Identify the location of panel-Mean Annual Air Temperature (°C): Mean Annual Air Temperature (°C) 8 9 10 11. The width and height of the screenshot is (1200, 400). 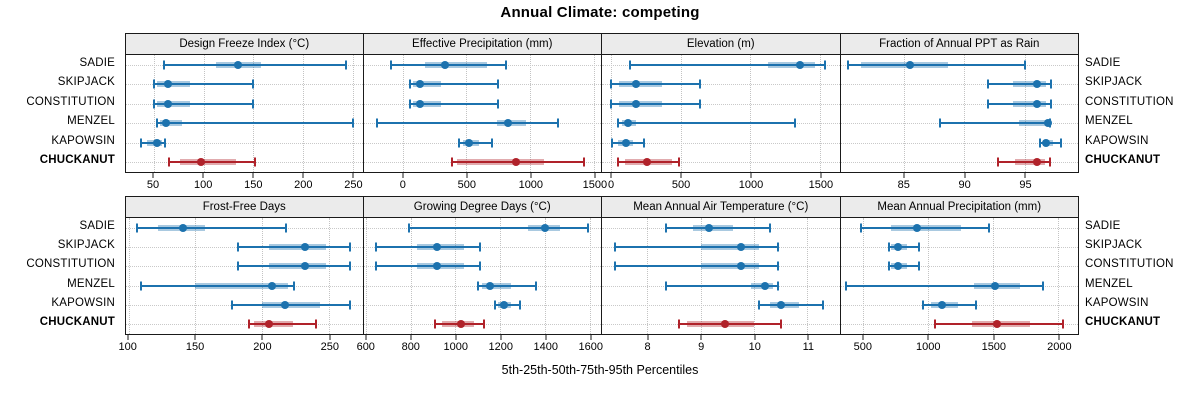
(721, 276).